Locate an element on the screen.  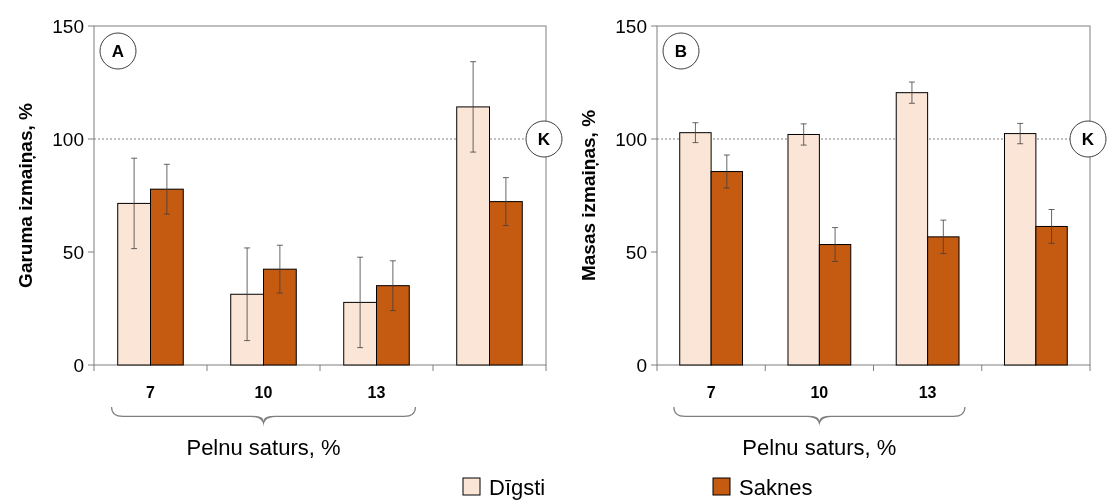
annotation: A is located at coordinates (118, 51).